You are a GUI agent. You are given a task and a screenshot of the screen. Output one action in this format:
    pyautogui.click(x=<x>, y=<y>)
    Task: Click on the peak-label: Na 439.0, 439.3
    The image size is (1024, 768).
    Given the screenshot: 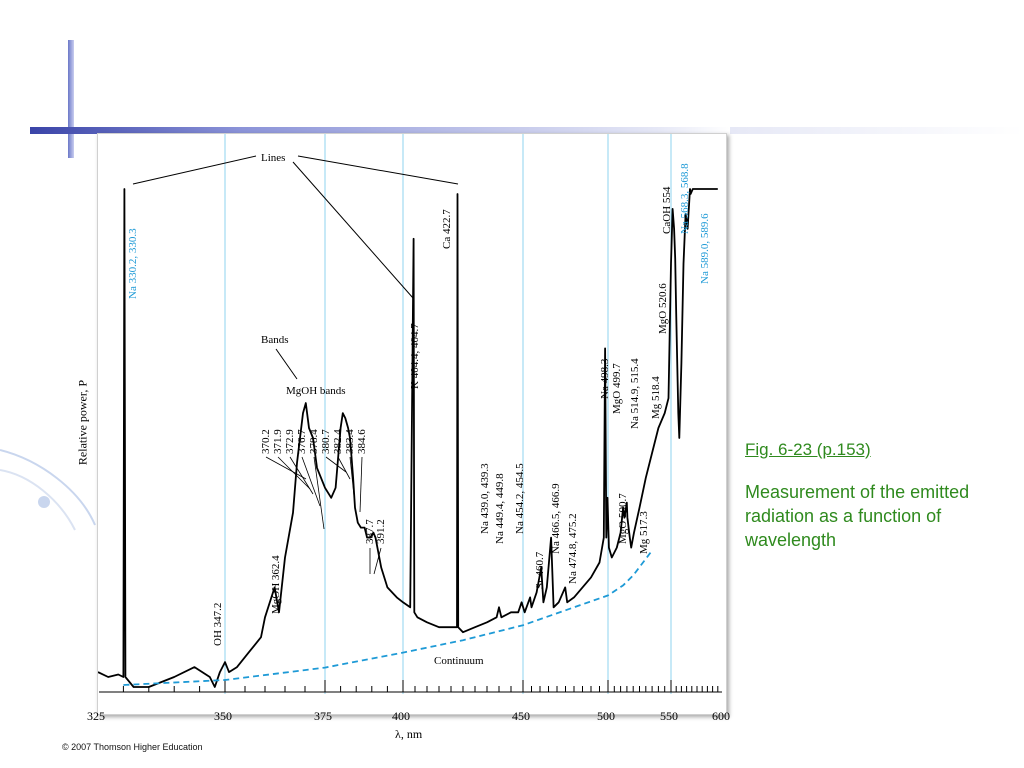 What is the action you would take?
    pyautogui.click(x=485, y=498)
    